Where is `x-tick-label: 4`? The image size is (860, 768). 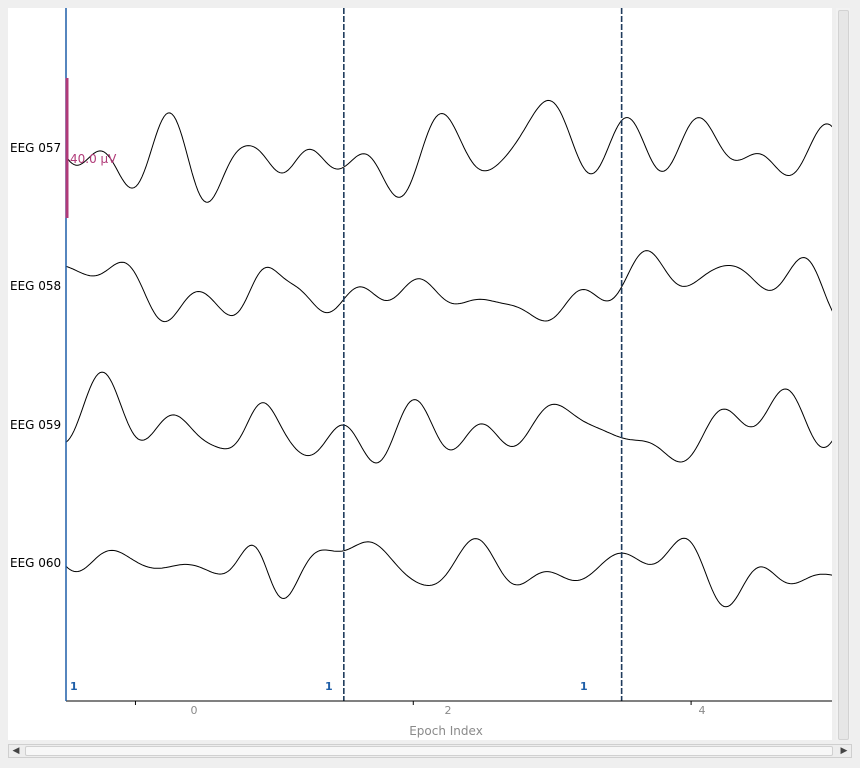 x-tick-label: 4 is located at coordinates (702, 710).